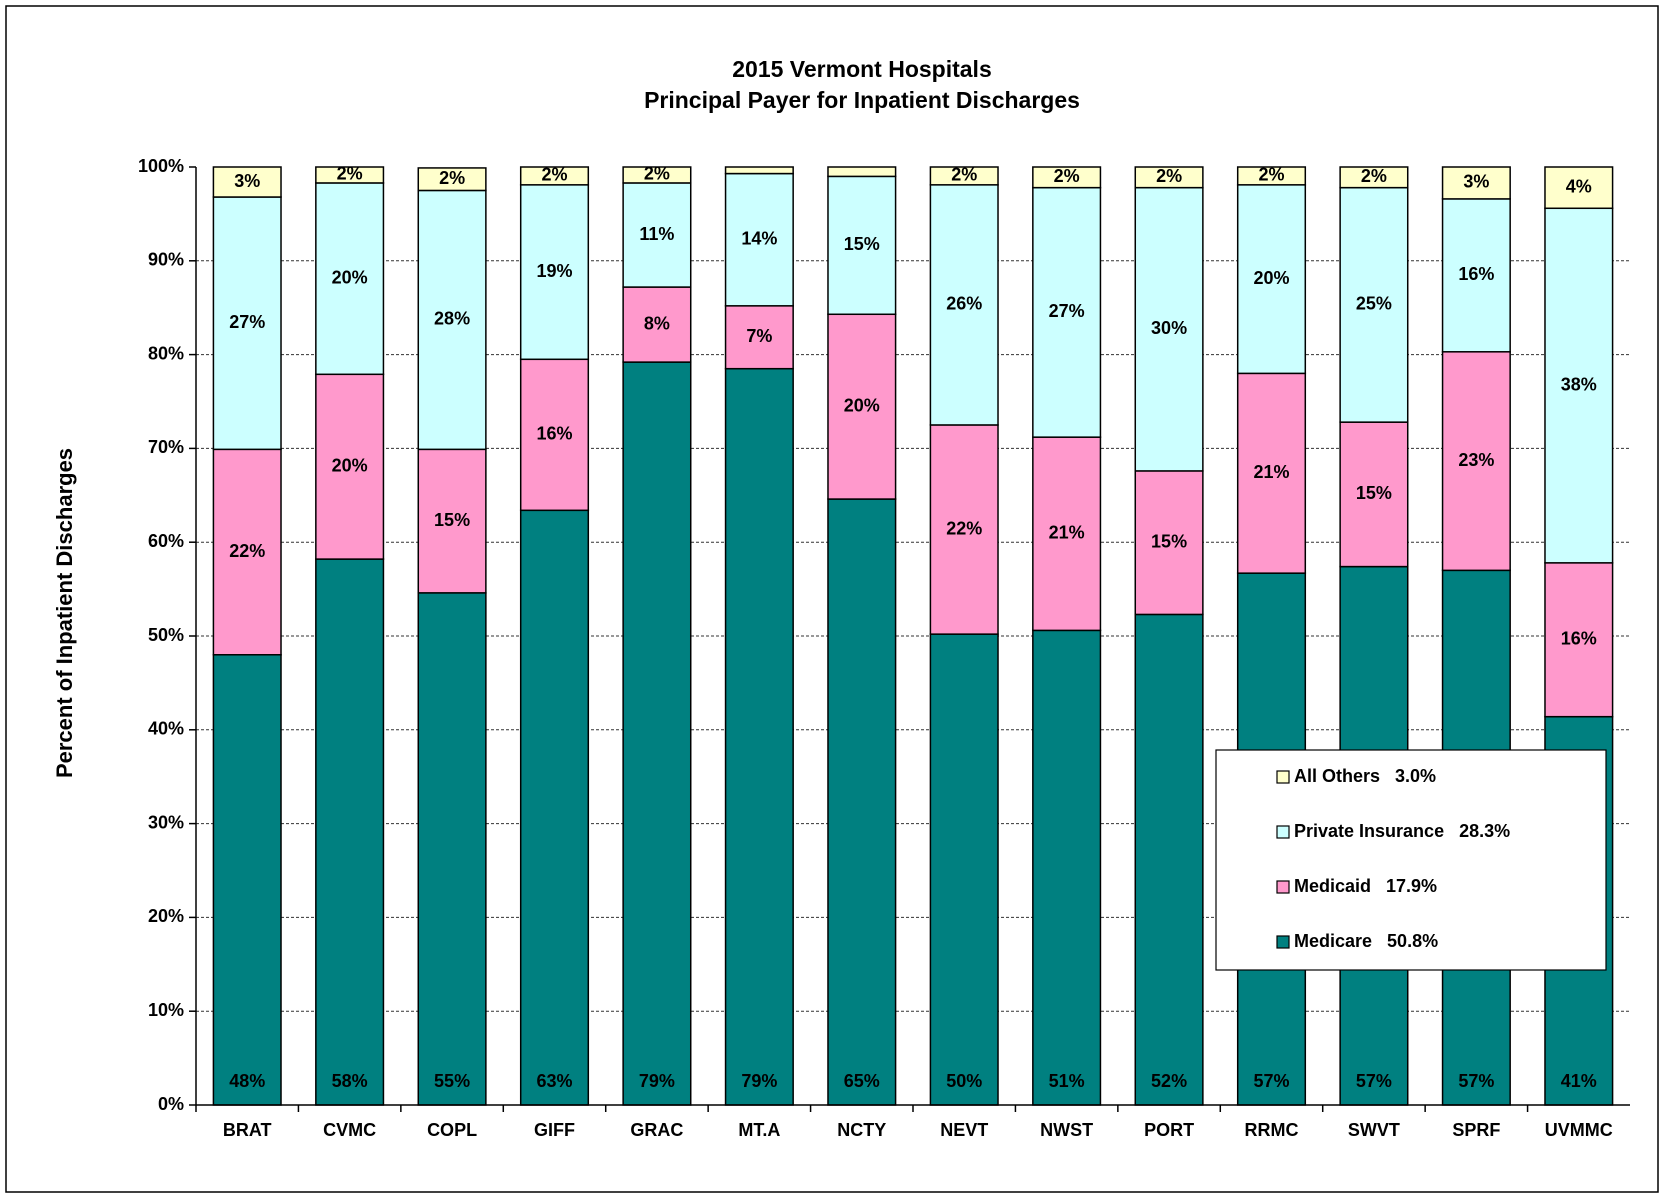 This screenshot has width=1665, height=1196. Describe the element at coordinates (862, 100) in the screenshot. I see `chart-subtitle: Principal Payer for Inpatient Discharges` at that location.